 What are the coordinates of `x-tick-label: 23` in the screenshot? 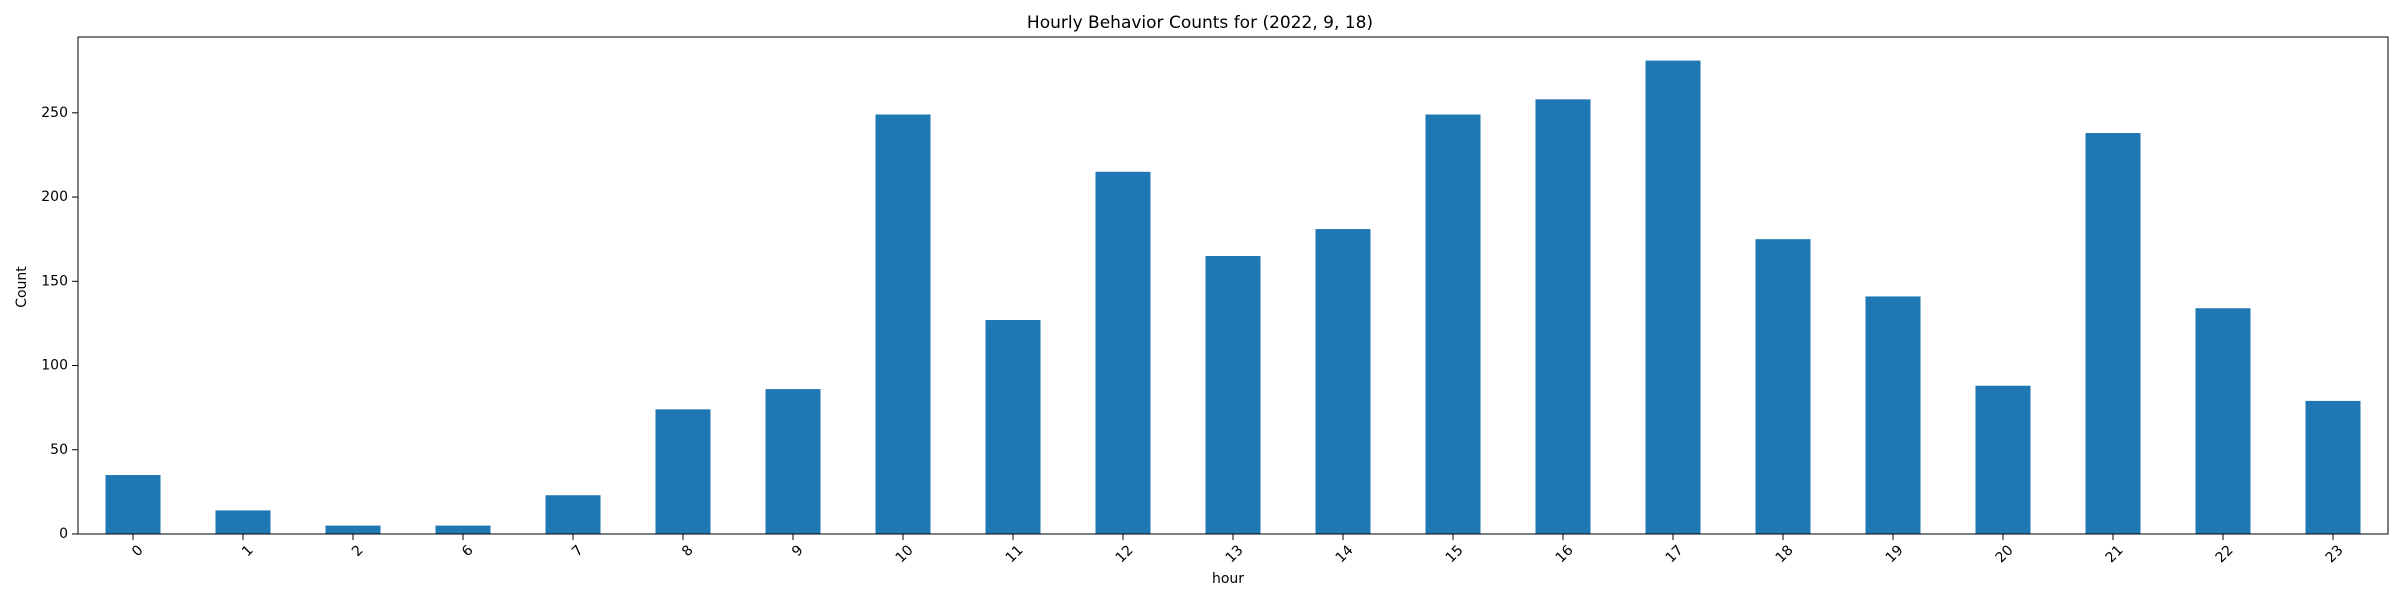 It's located at (2335, 554).